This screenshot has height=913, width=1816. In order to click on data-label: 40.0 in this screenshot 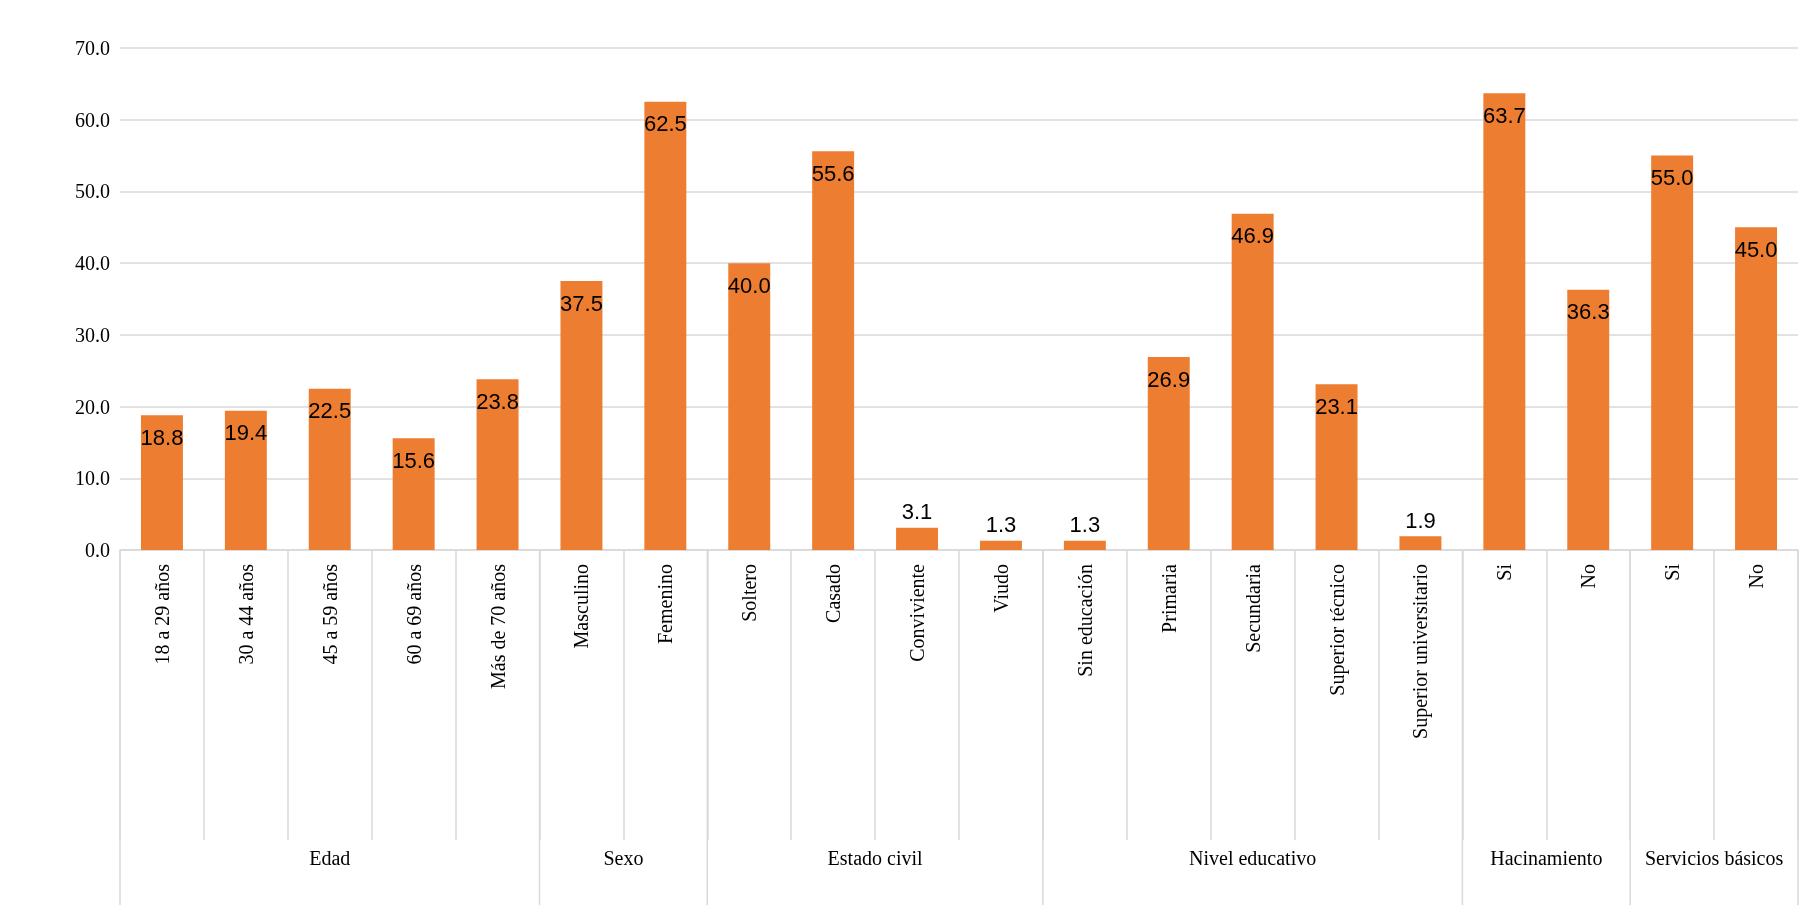, I will do `click(749, 285)`.